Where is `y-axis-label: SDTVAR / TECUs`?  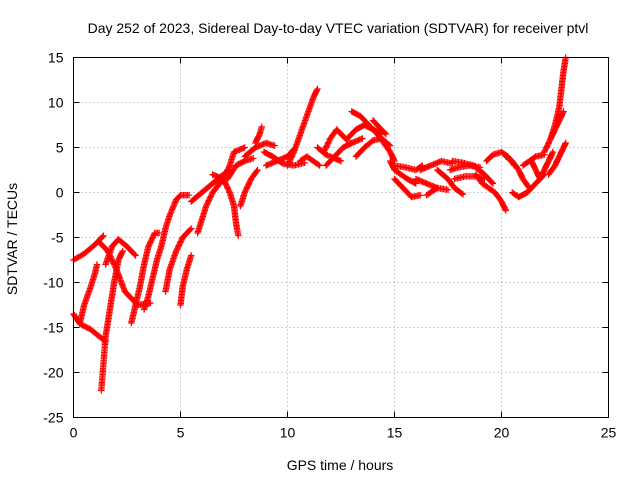 y-axis-label: SDTVAR / TECUs is located at coordinates (12, 239).